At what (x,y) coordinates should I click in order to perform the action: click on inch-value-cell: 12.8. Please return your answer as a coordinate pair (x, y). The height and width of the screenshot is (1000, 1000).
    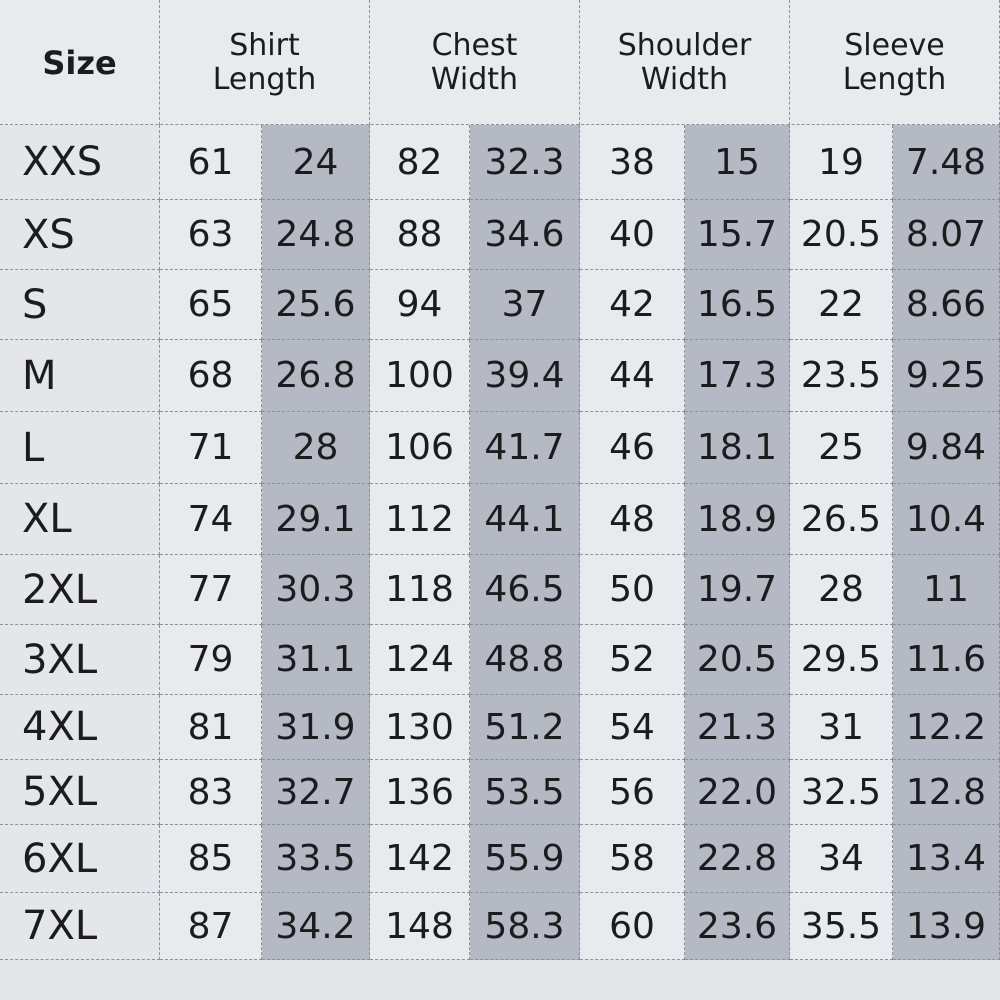
    Looking at the image, I should click on (946, 792).